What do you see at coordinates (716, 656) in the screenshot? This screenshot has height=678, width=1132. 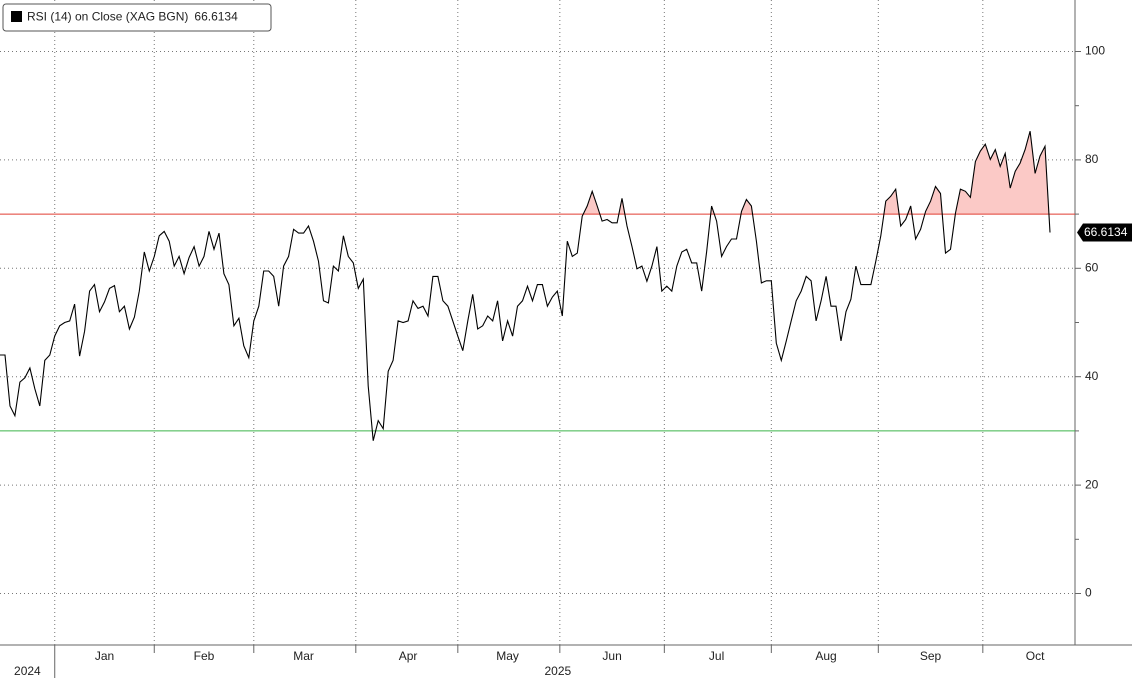 I see `x-tick-label: Jul` at bounding box center [716, 656].